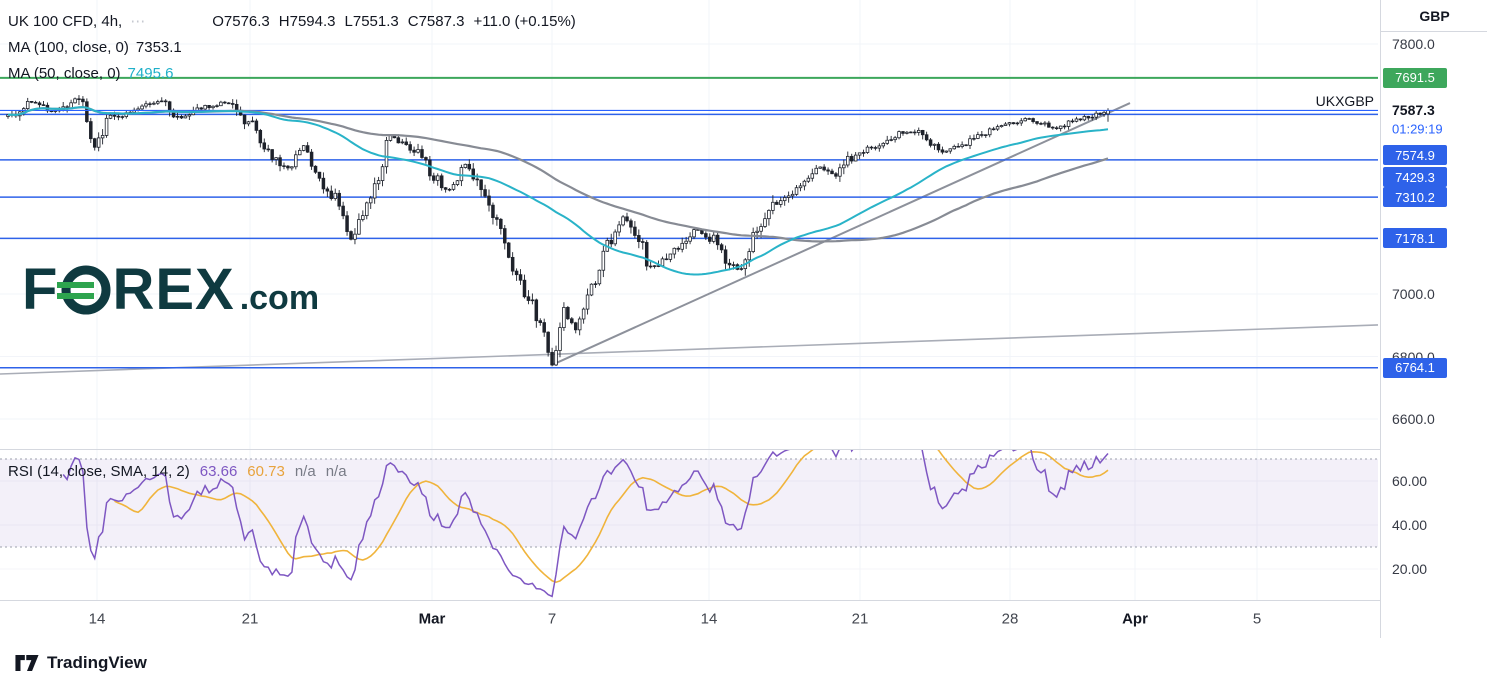 This screenshot has height=691, width=1487. I want to click on ma50-legend: MA (50, close, 0) 7495.6, so click(90, 74).